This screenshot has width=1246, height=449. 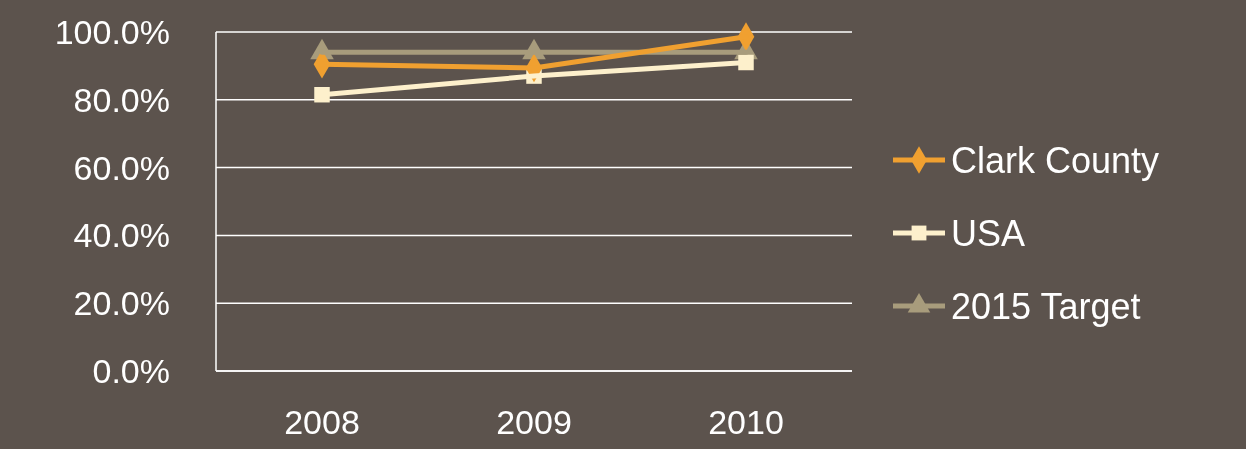 What do you see at coordinates (112, 32) in the screenshot?
I see `y-tick-label: 100.0%` at bounding box center [112, 32].